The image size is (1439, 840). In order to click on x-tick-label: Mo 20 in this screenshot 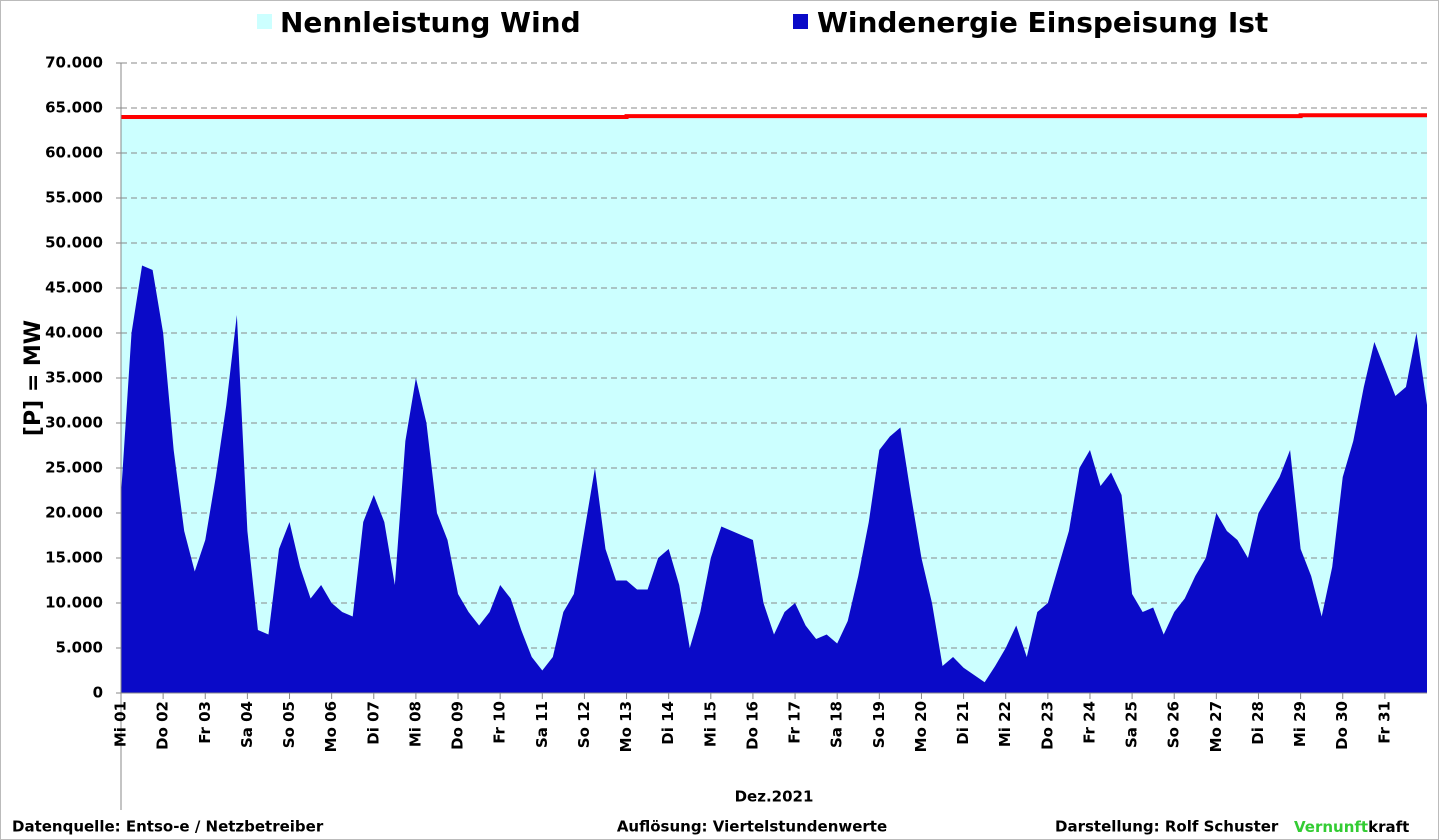, I will do `click(921, 726)`.